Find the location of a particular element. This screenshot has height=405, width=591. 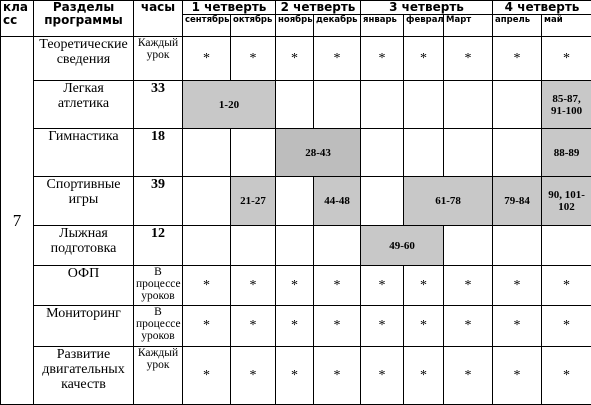

month-header: сентябрь is located at coordinates (207, 26).